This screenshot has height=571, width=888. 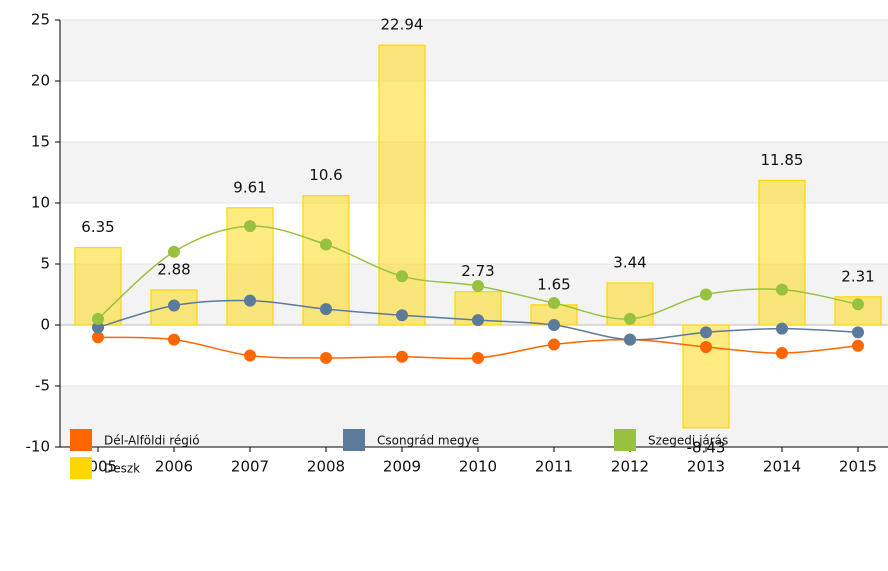 What do you see at coordinates (554, 467) in the screenshot?
I see `x-tick-label: 2011` at bounding box center [554, 467].